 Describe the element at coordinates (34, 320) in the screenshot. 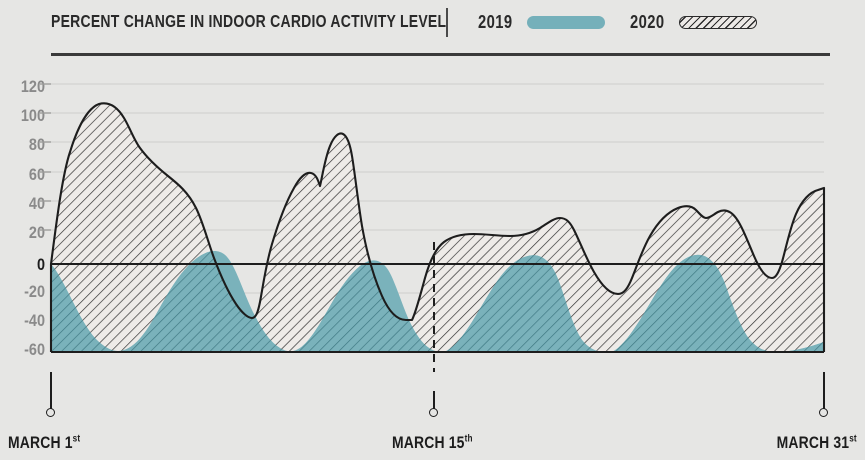

I see `y-tick-neg40: -40` at that location.